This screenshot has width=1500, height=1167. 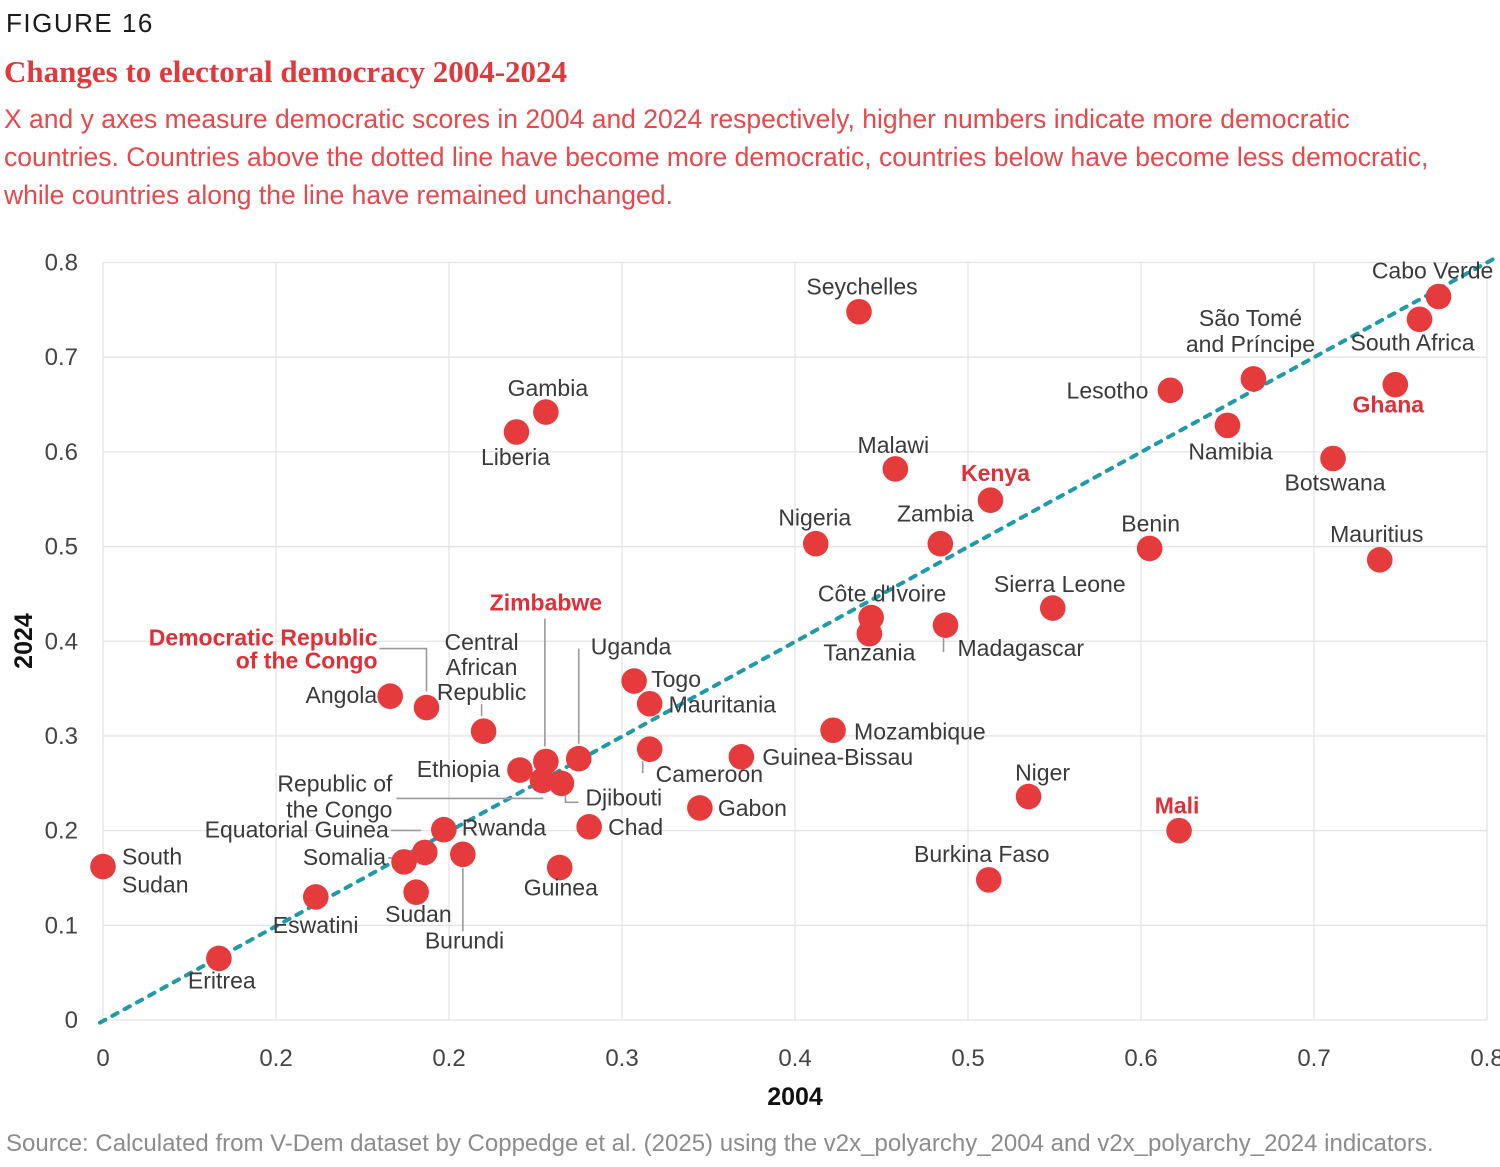 I want to click on point-sierra-leone, so click(x=1052, y=608).